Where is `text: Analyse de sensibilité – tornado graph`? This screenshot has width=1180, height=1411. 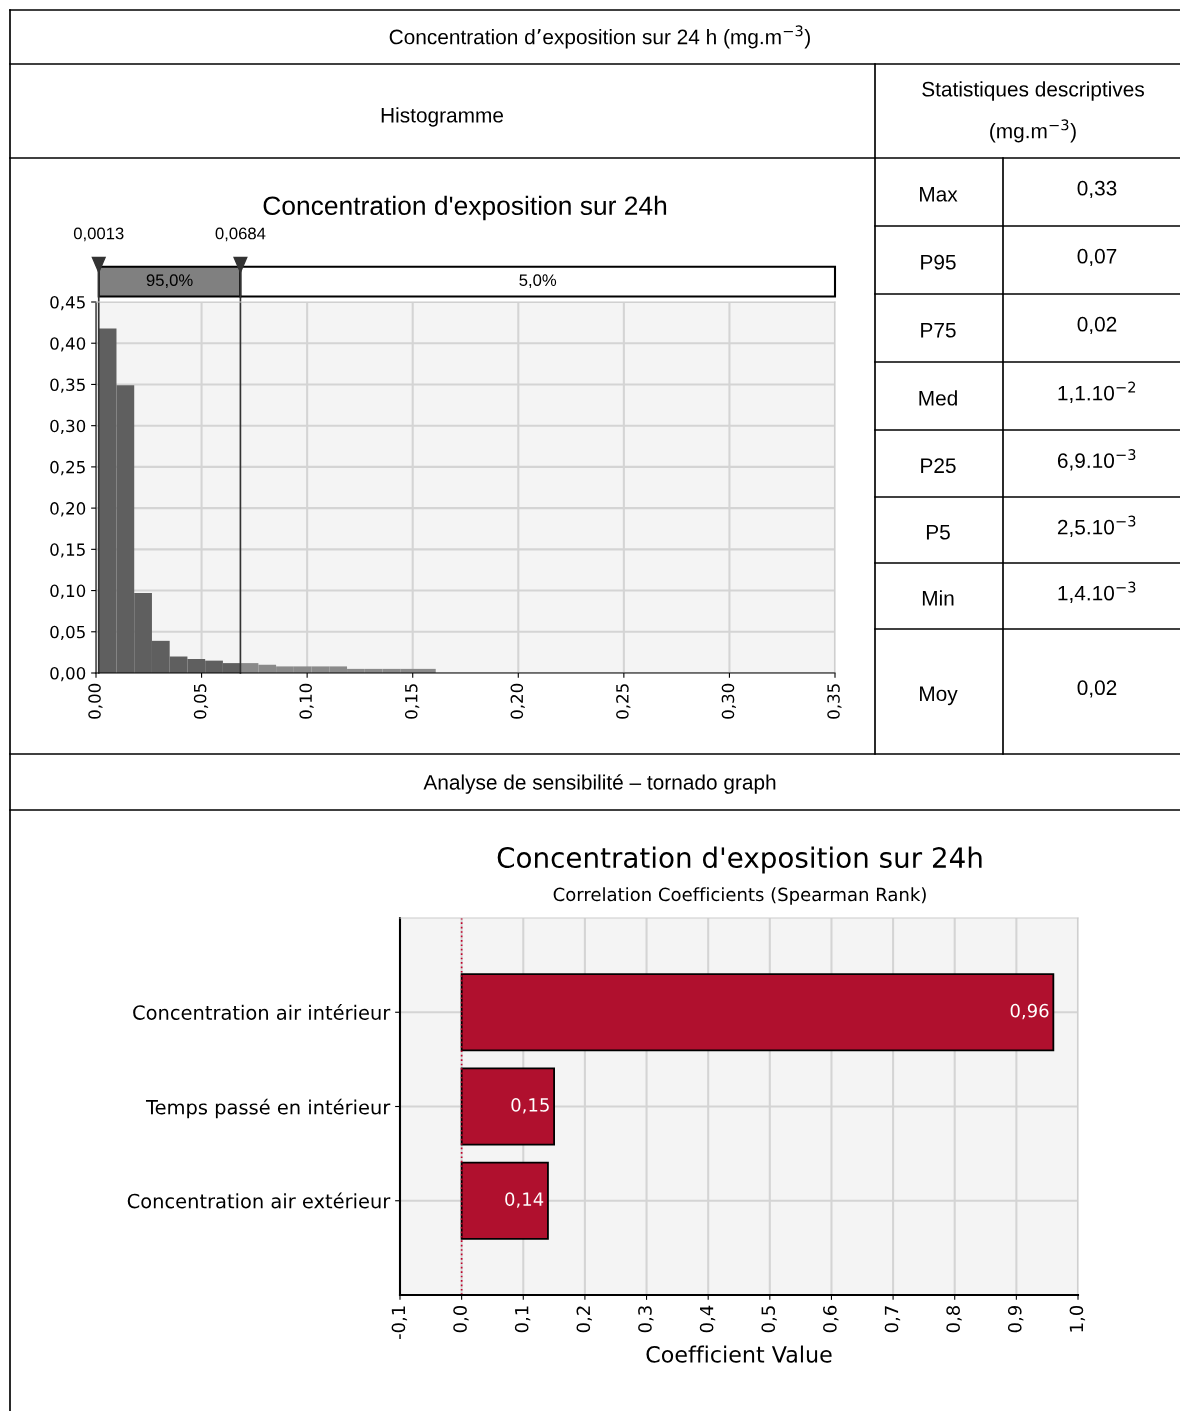 text: Analyse de sensibilité – tornado graph is located at coordinates (599, 784).